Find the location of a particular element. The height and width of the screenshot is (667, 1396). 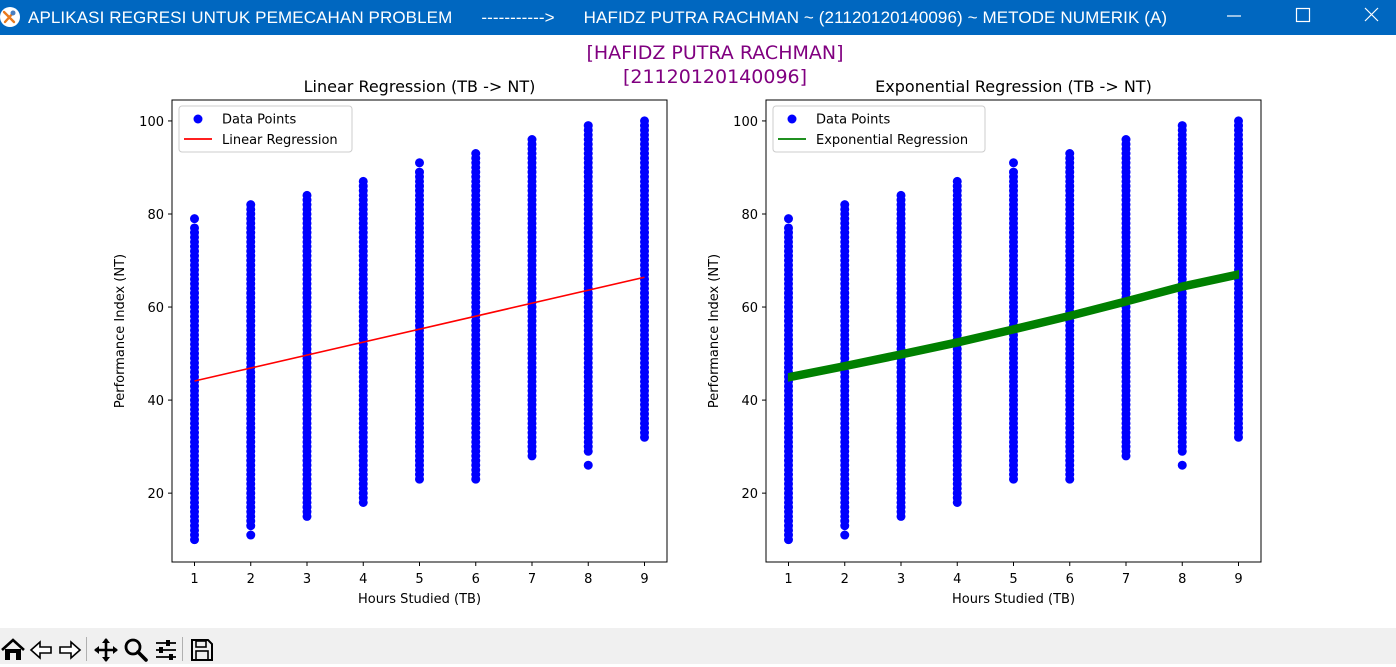

pan-button is located at coordinates (106, 650).